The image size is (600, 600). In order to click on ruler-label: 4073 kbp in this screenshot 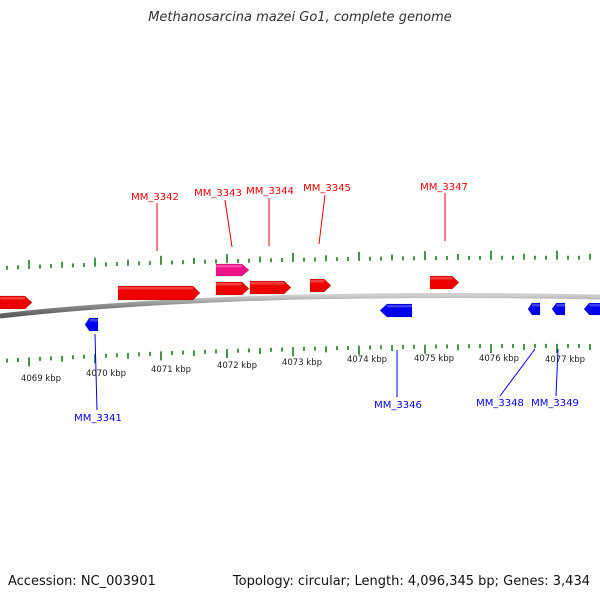, I will do `click(302, 363)`.